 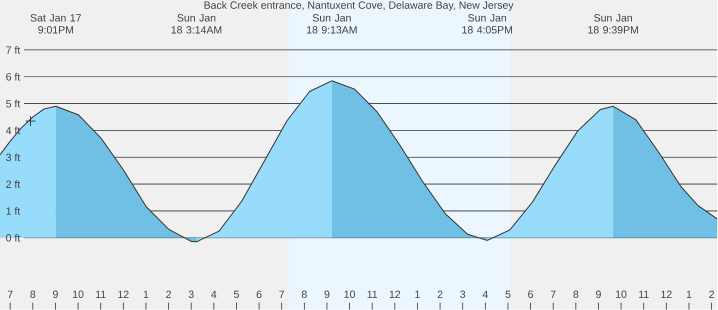 What do you see at coordinates (13, 104) in the screenshot?
I see `y-tick-label: 5 ft` at bounding box center [13, 104].